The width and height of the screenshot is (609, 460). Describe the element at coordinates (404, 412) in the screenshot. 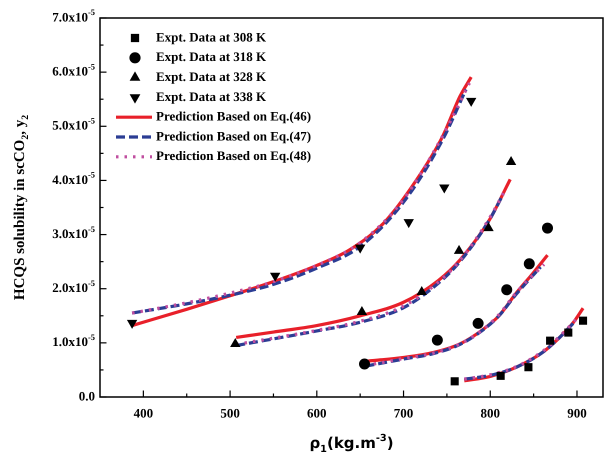

I see `x-tick-label: 700` at that location.